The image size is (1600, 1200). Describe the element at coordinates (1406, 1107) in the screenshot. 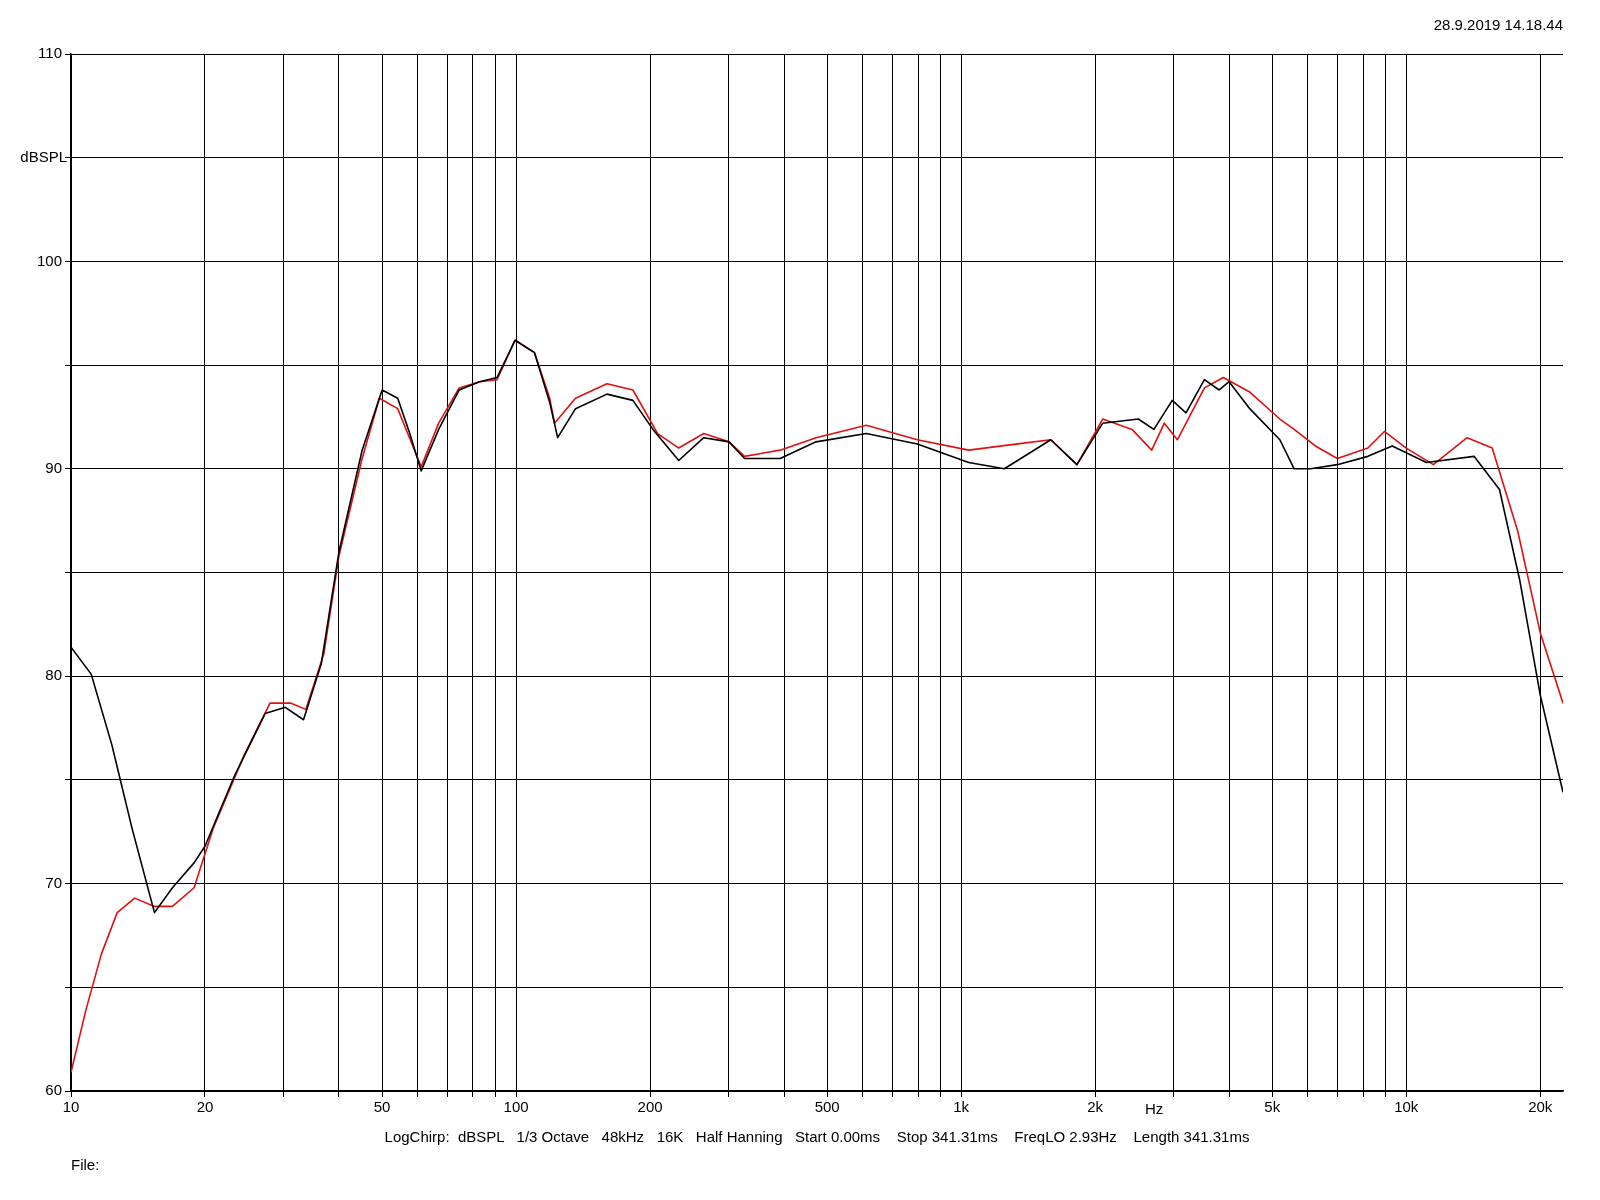

I see `x-tick-label: 10k` at that location.